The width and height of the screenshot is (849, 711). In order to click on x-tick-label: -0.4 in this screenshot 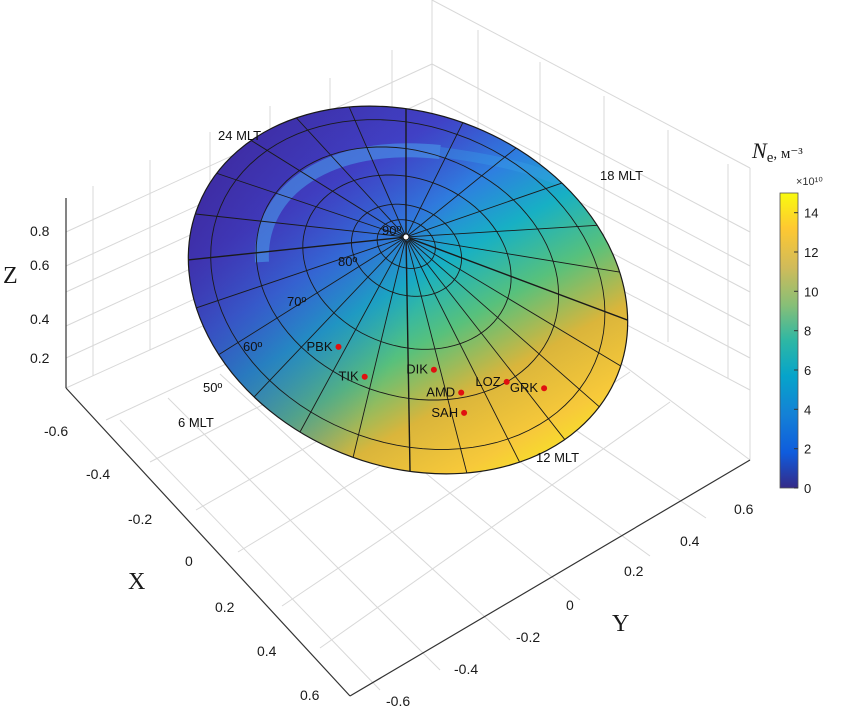, I will do `click(98, 474)`.